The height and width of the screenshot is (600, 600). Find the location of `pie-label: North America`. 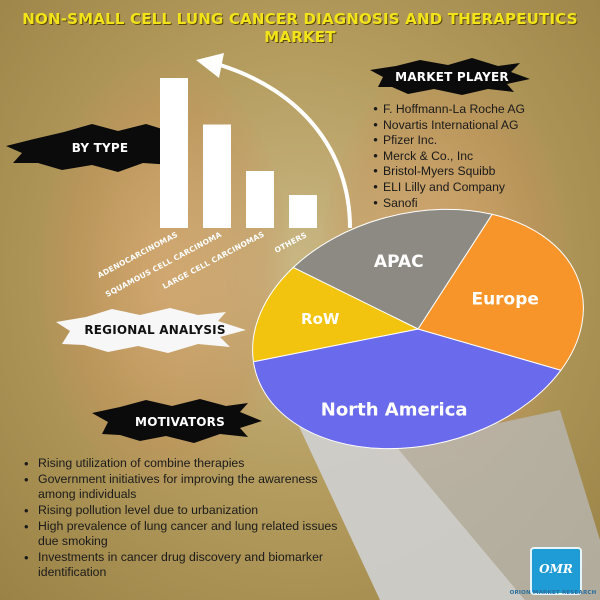

pie-label: North America is located at coordinates (394, 409).